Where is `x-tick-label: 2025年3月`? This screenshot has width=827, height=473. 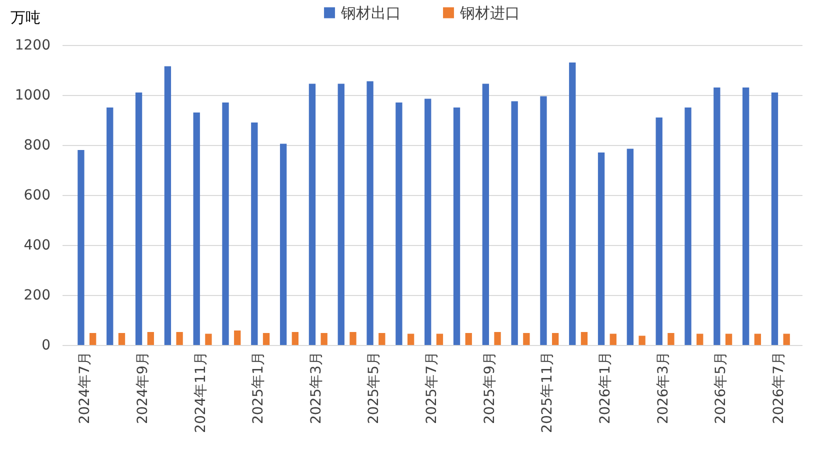 x-tick-label: 2025年3月 is located at coordinates (316, 388).